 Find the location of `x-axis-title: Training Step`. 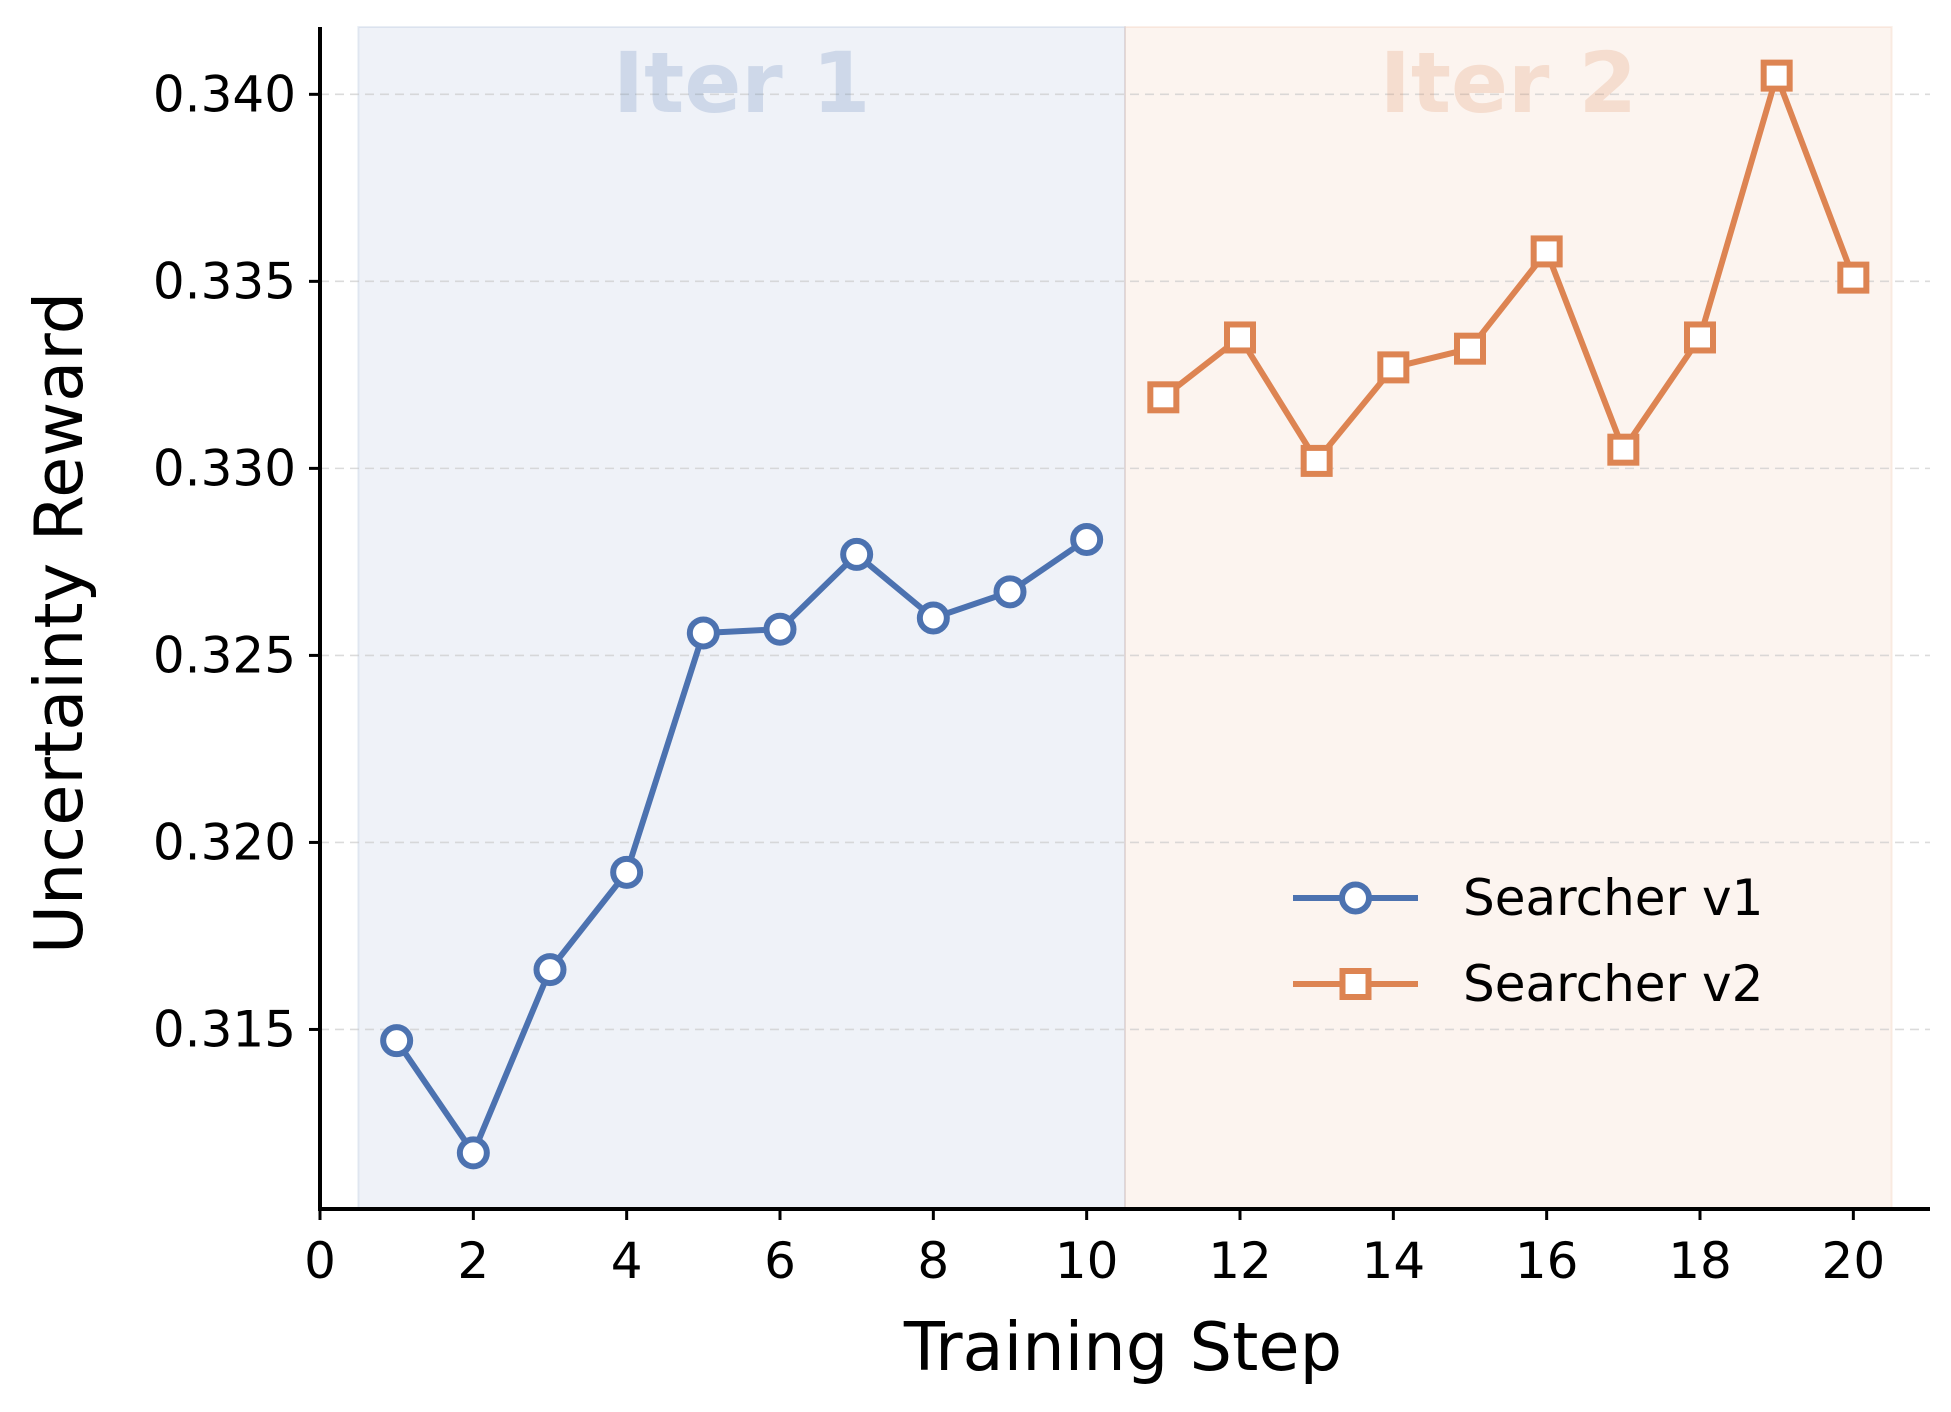

x-axis-title: Training Step is located at coordinates (1122, 1347).